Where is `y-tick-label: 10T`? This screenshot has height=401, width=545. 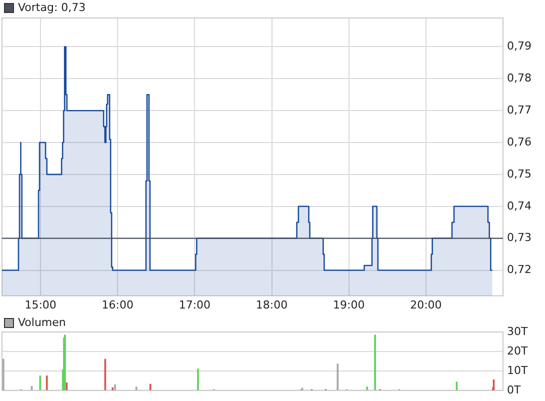 y-tick-label: 10T is located at coordinates (517, 370).